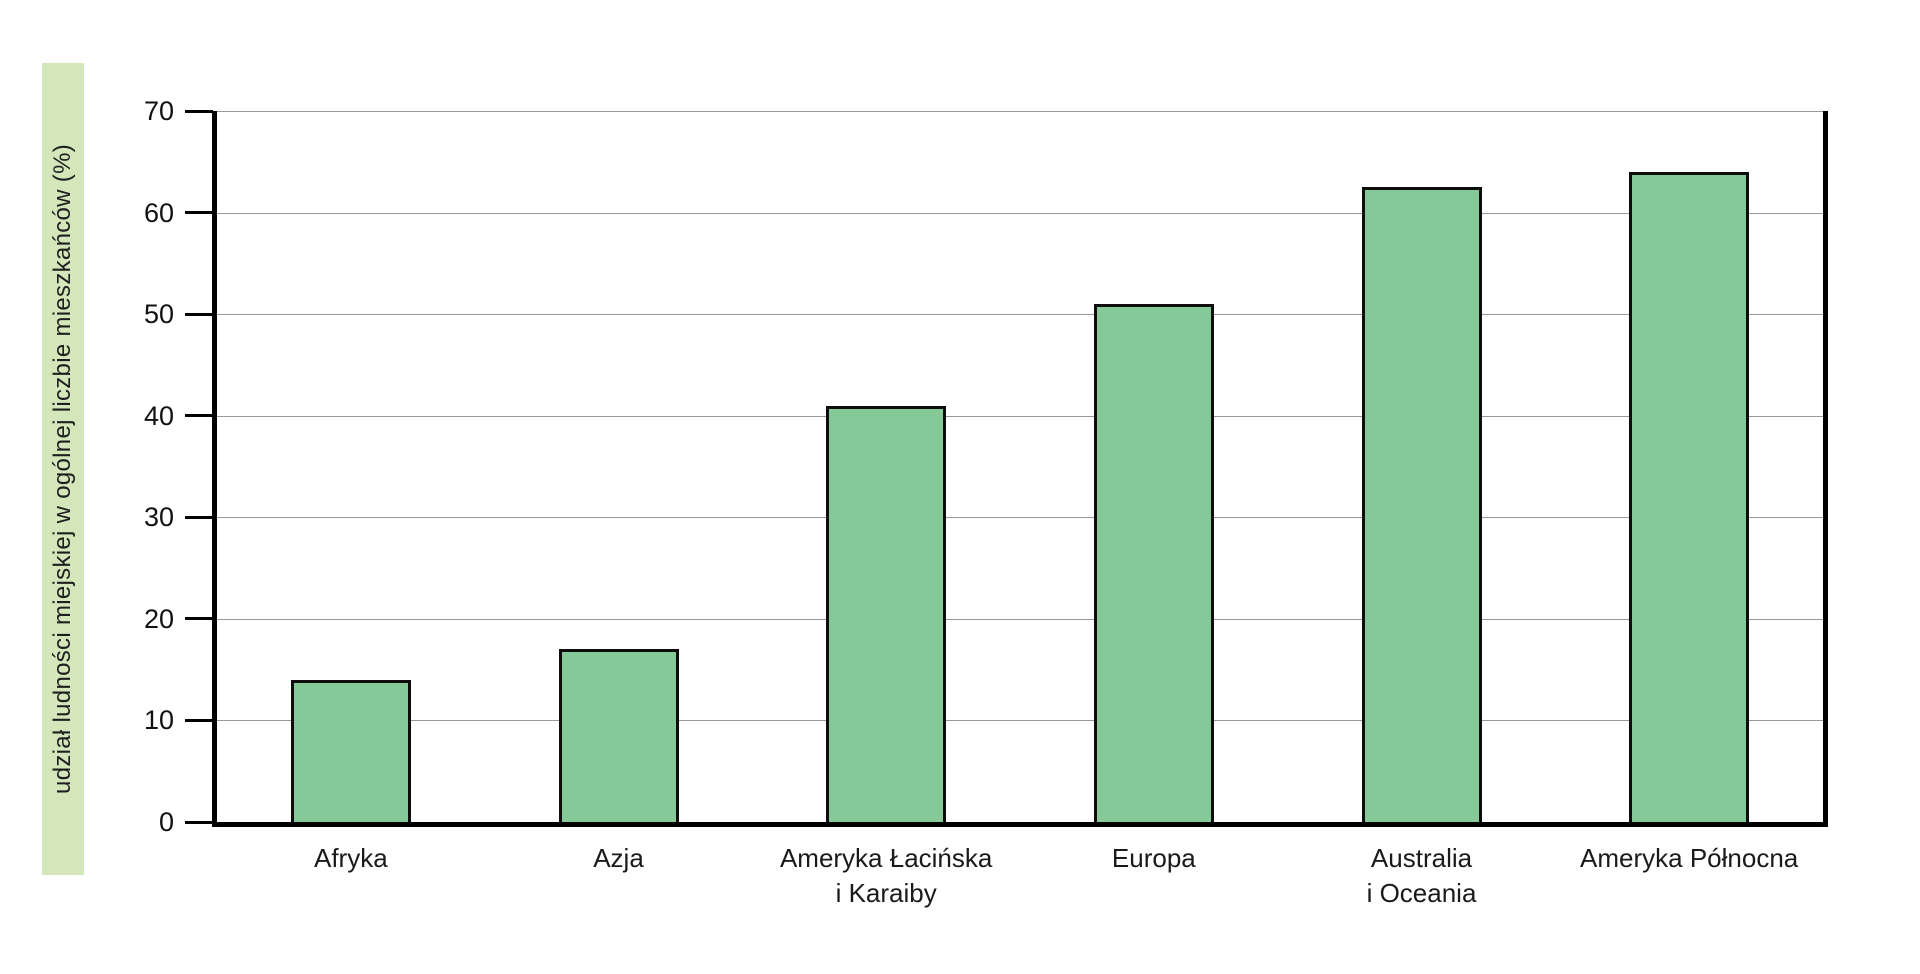 The image size is (1920, 974). I want to click on bar-europa, so click(1153, 563).